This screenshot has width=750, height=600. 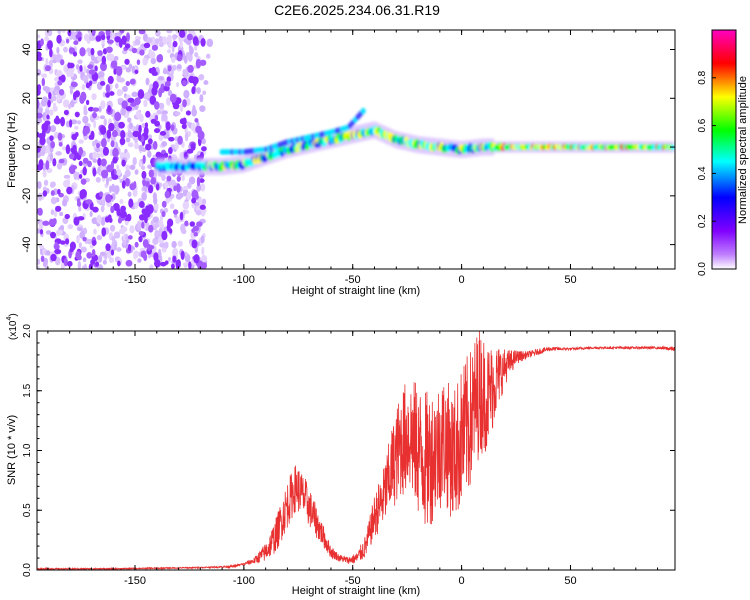 I want to click on y-tick-label: 40, so click(x=27, y=49).